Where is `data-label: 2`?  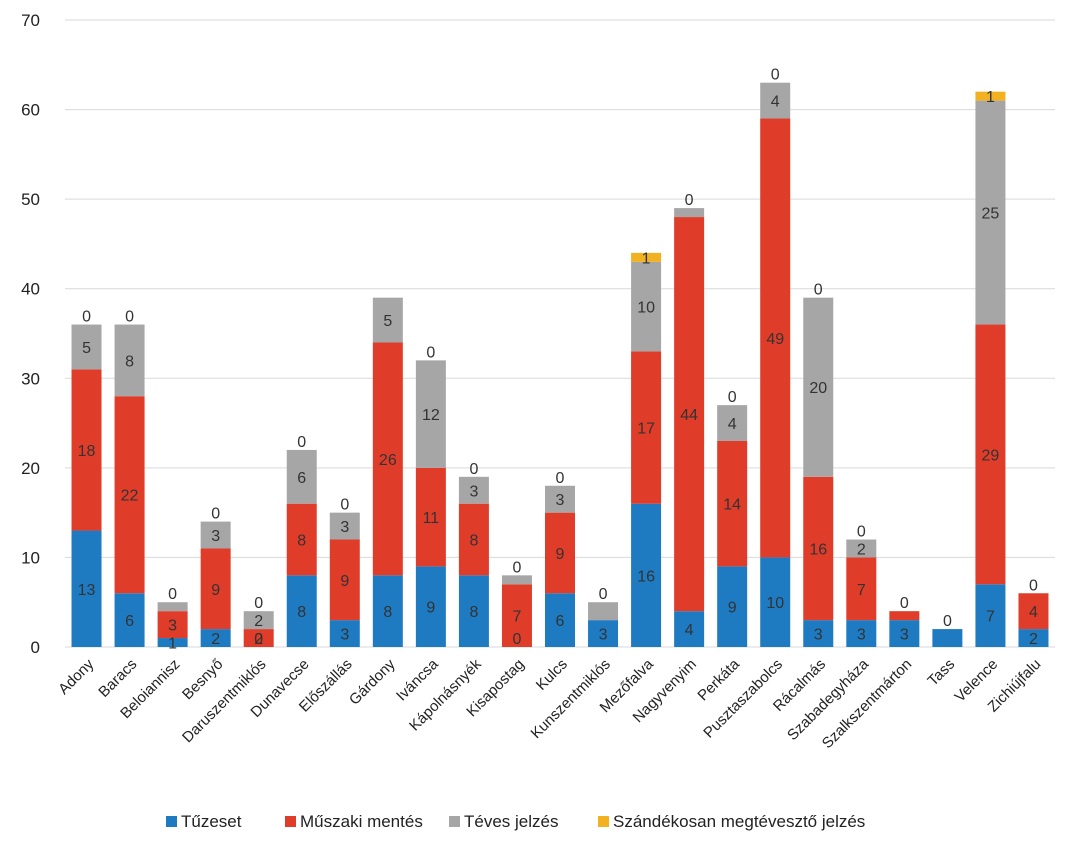 data-label: 2 is located at coordinates (1033, 639).